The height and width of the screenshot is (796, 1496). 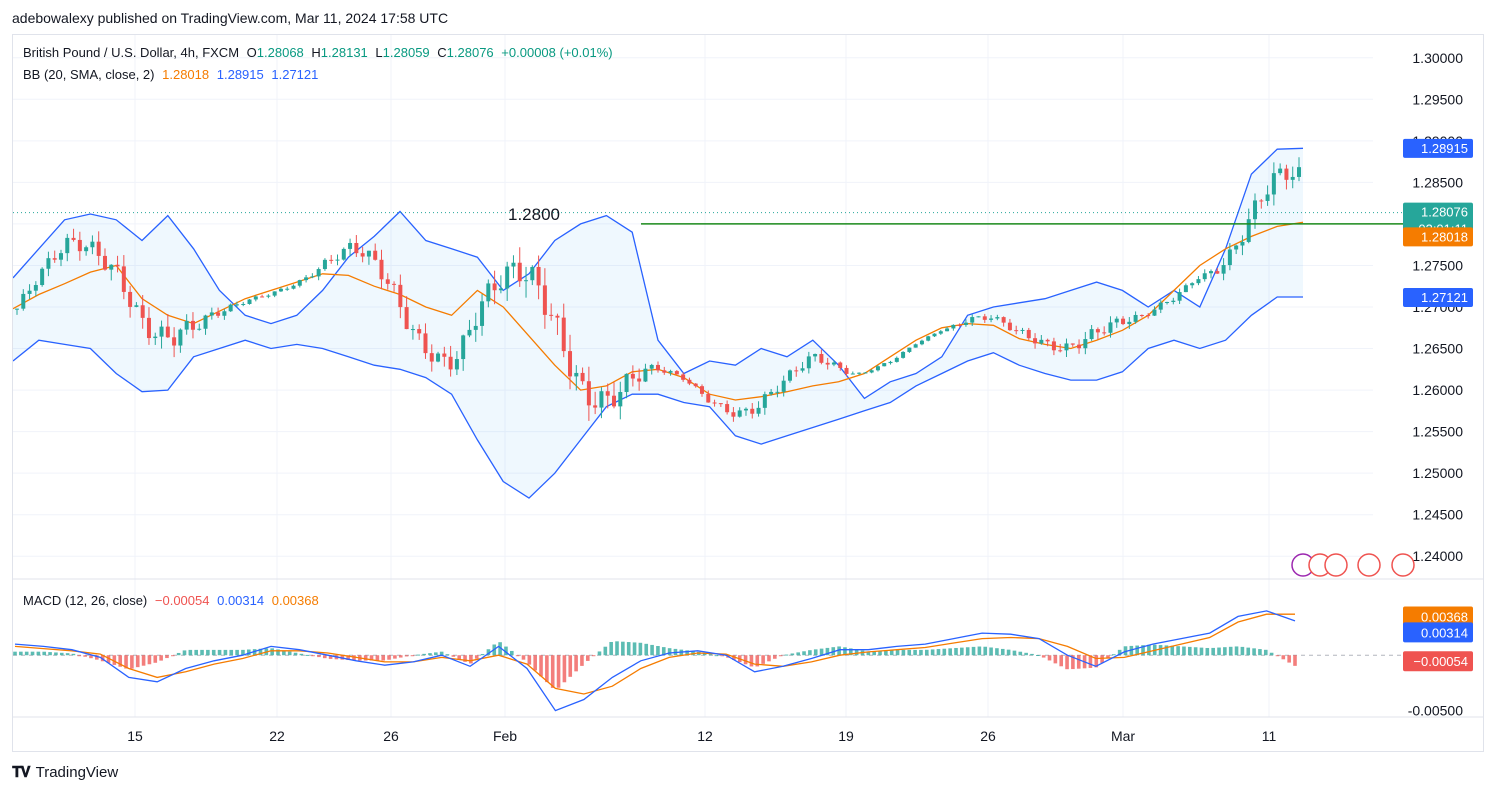 What do you see at coordinates (534, 214) in the screenshot?
I see `level-annotation-text: 1.2800` at bounding box center [534, 214].